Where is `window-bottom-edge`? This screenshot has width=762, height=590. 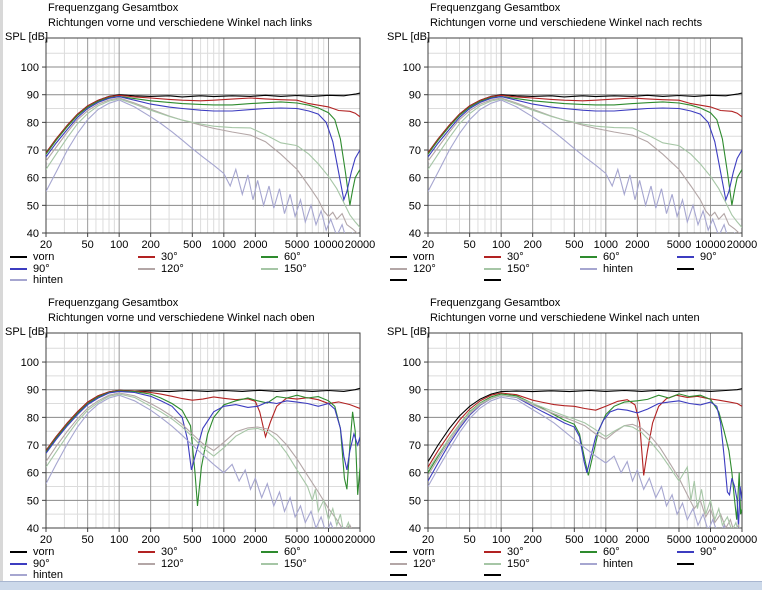
window-bottom-edge is located at coordinates (381, 585).